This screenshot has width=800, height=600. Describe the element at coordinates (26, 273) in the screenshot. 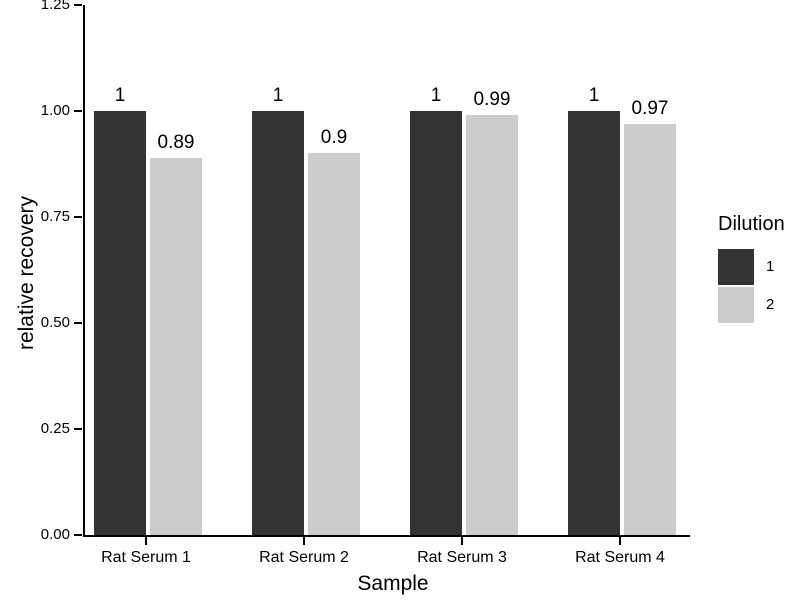

I see `y-axis-title: relative recovery` at that location.